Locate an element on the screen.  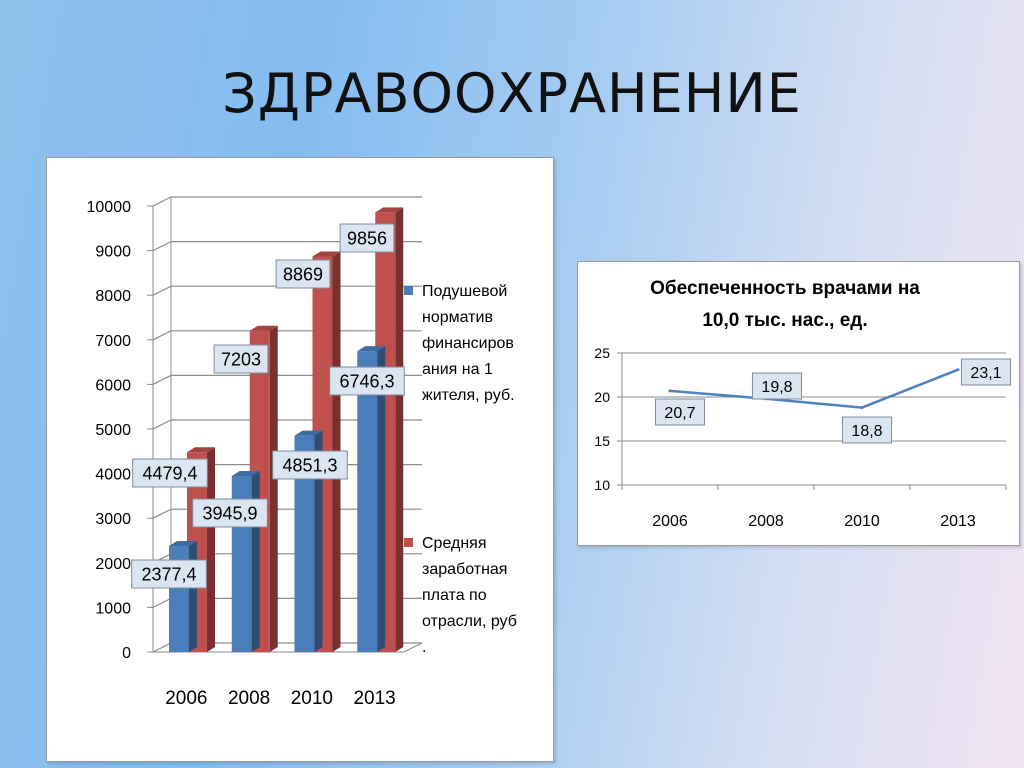
y-tick-label: 25 is located at coordinates (602, 353).